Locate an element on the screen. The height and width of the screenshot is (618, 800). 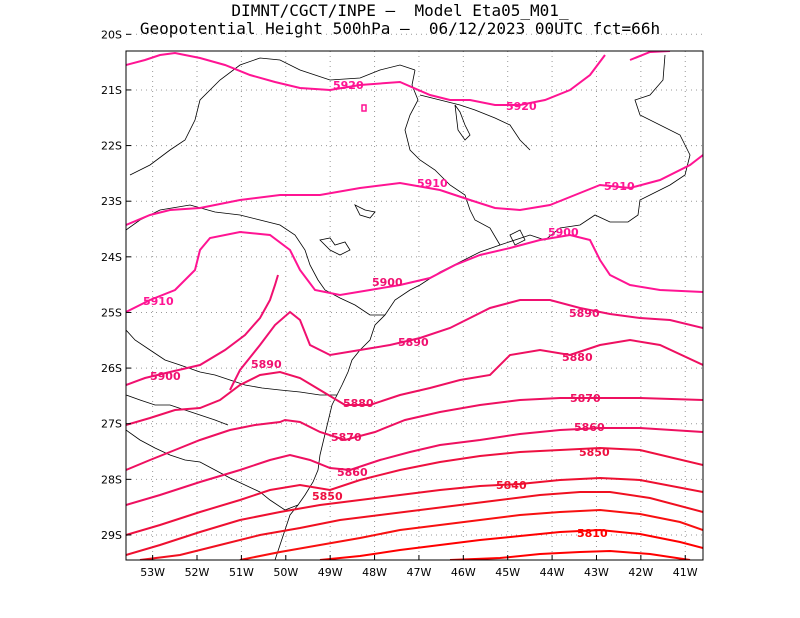
lat-tick-label: 21S is located at coordinates (111, 90).